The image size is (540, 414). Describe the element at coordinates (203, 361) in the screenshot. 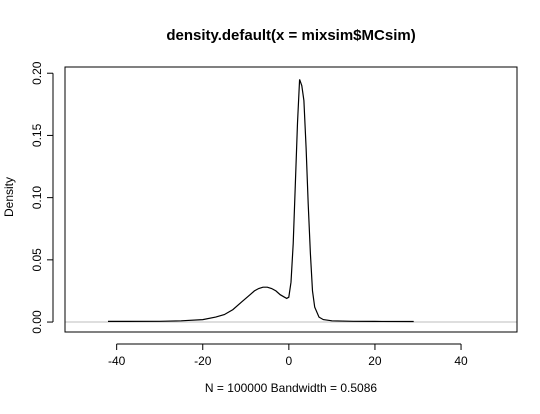

I see `x-tick-label: -20` at that location.